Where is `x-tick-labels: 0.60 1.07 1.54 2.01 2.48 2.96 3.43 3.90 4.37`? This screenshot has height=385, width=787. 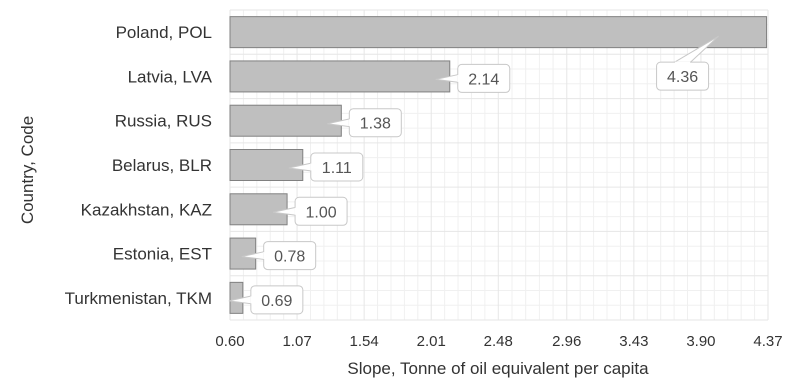 x-tick-labels: 0.60 1.07 1.54 2.01 2.48 2.96 3.43 3.90 4.37 is located at coordinates (498, 341).